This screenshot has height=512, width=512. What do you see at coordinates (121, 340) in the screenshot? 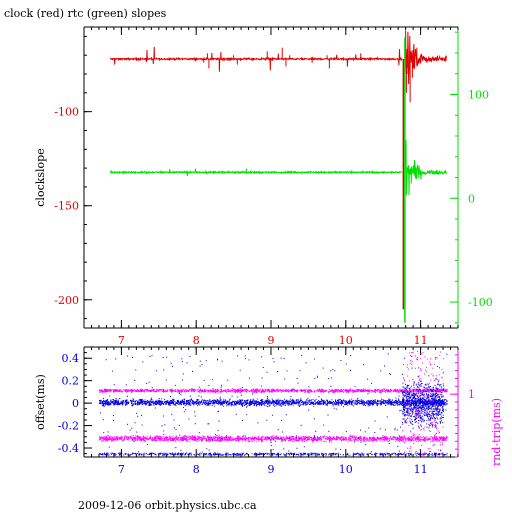
I see `x-tick-label: 7` at bounding box center [121, 340].